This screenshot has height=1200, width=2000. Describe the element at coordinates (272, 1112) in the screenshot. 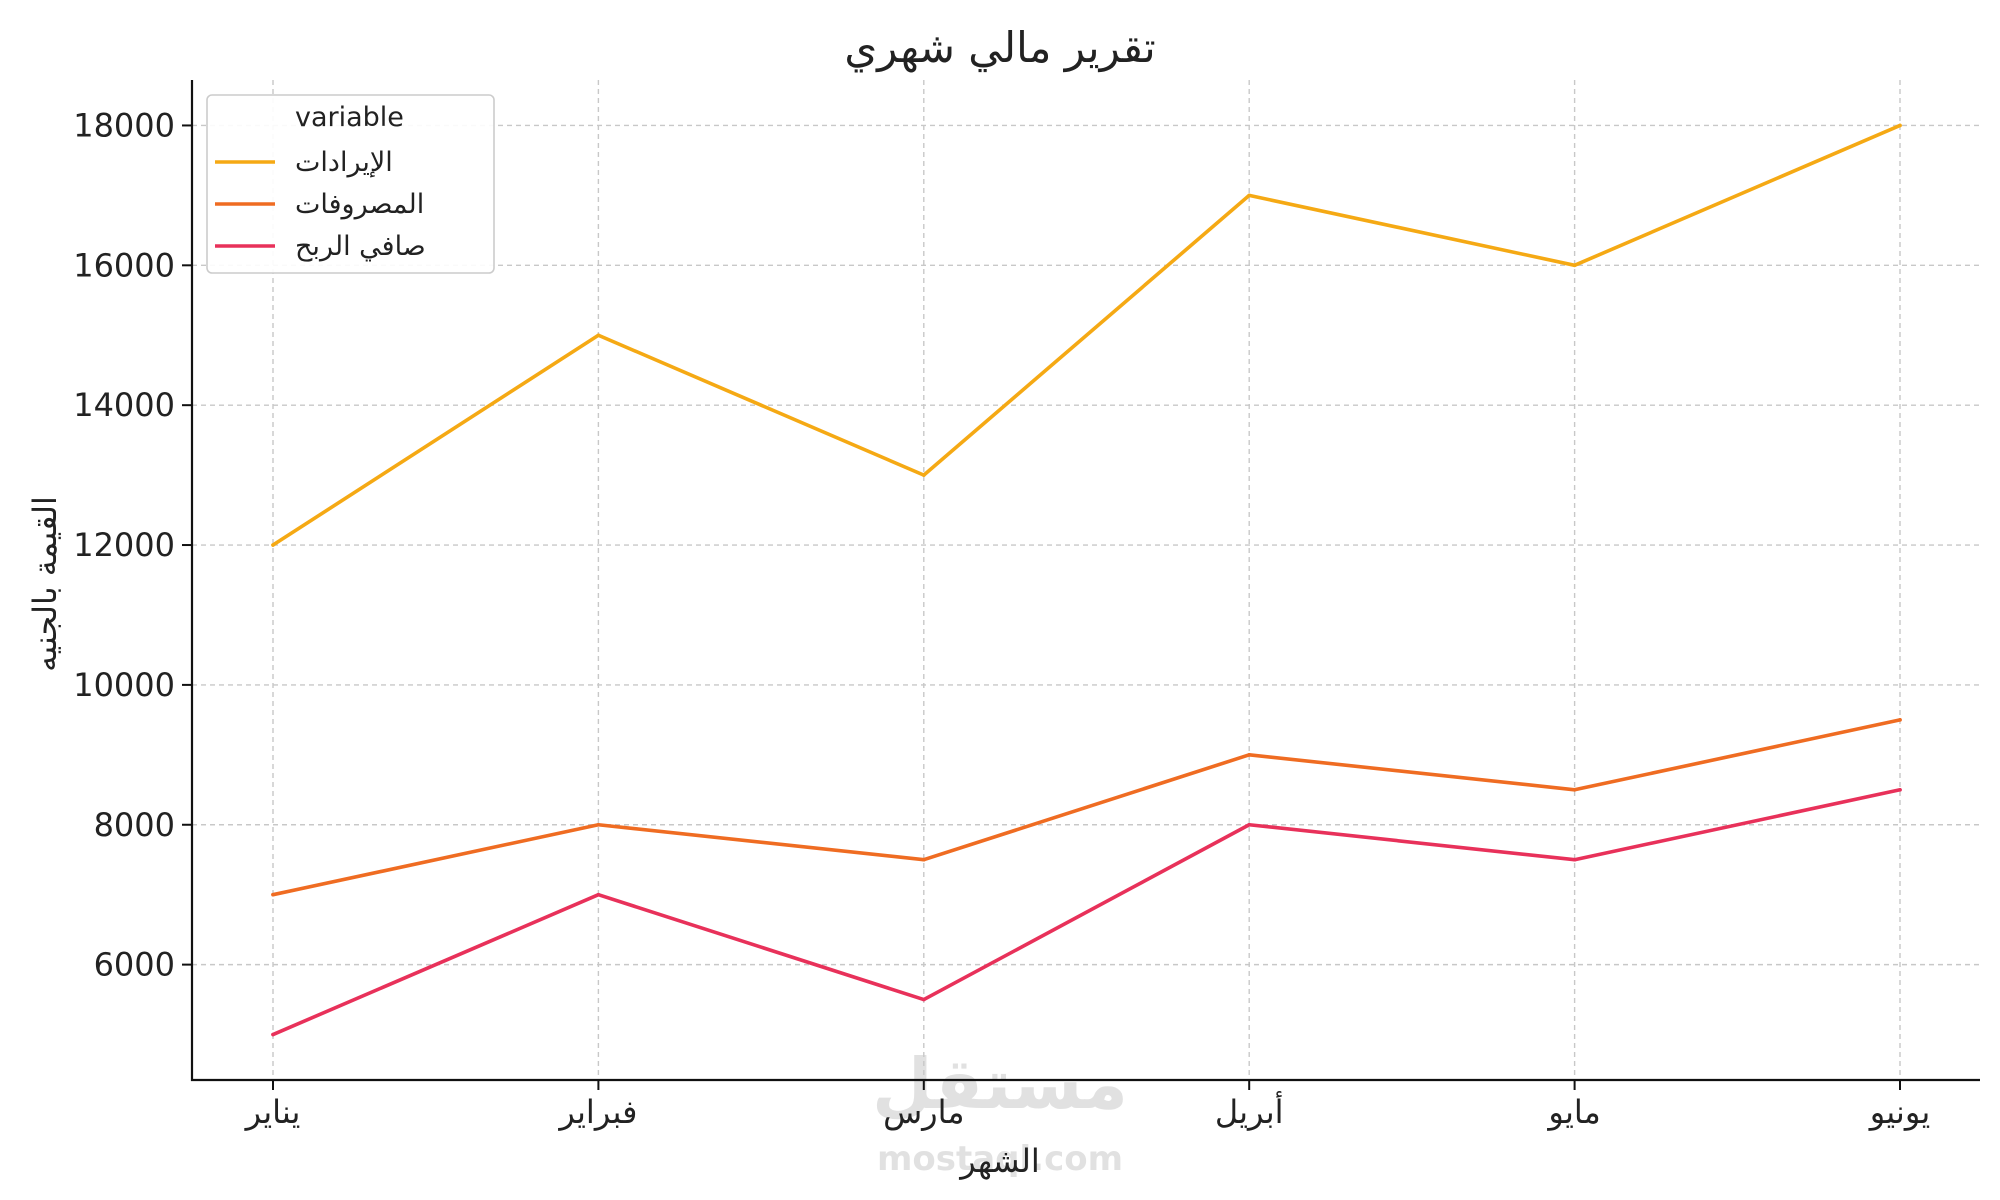

I see `x-tick-label: يناير` at that location.